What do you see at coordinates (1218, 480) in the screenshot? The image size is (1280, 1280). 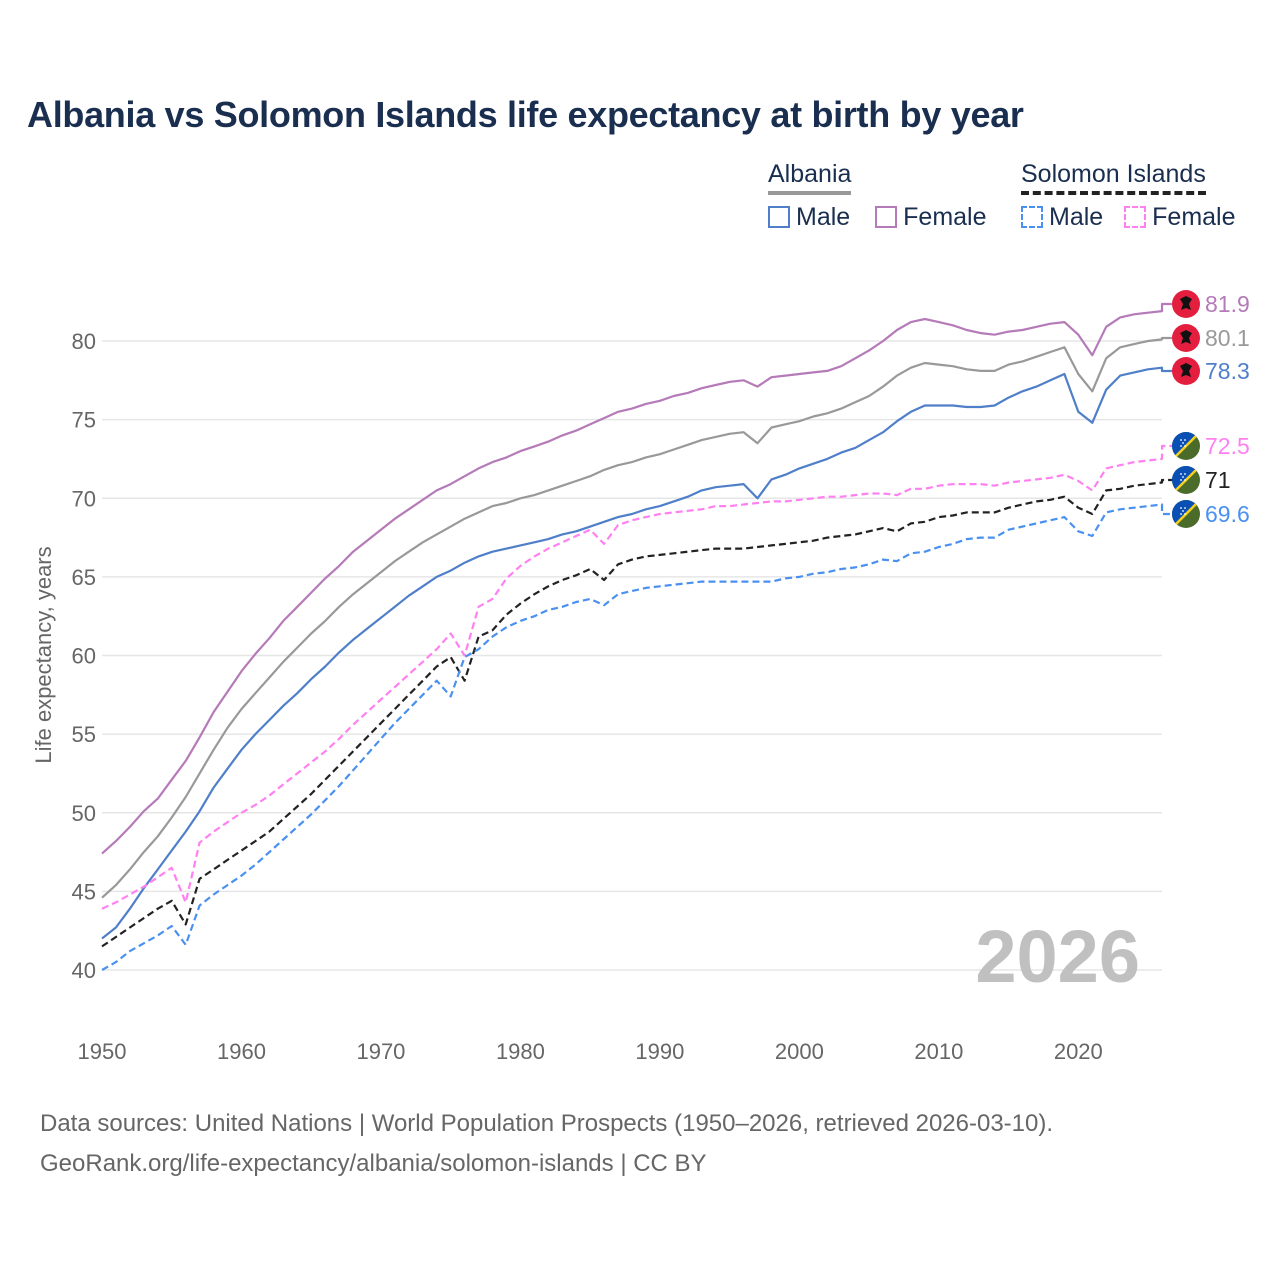 I see `end-value-label: 71` at bounding box center [1218, 480].